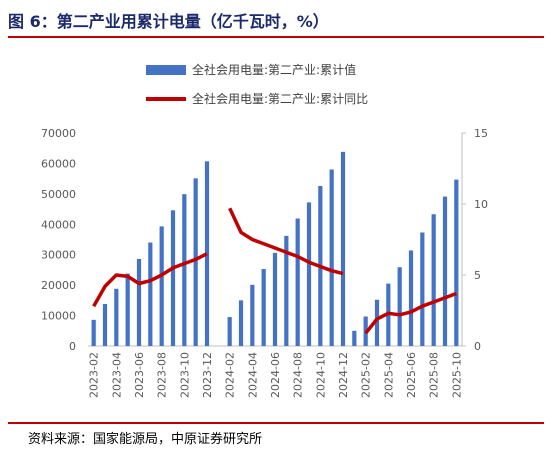 The height and width of the screenshot is (451, 552). Describe the element at coordinates (58, 194) in the screenshot. I see `y-left-tick-label: 50000` at that location.